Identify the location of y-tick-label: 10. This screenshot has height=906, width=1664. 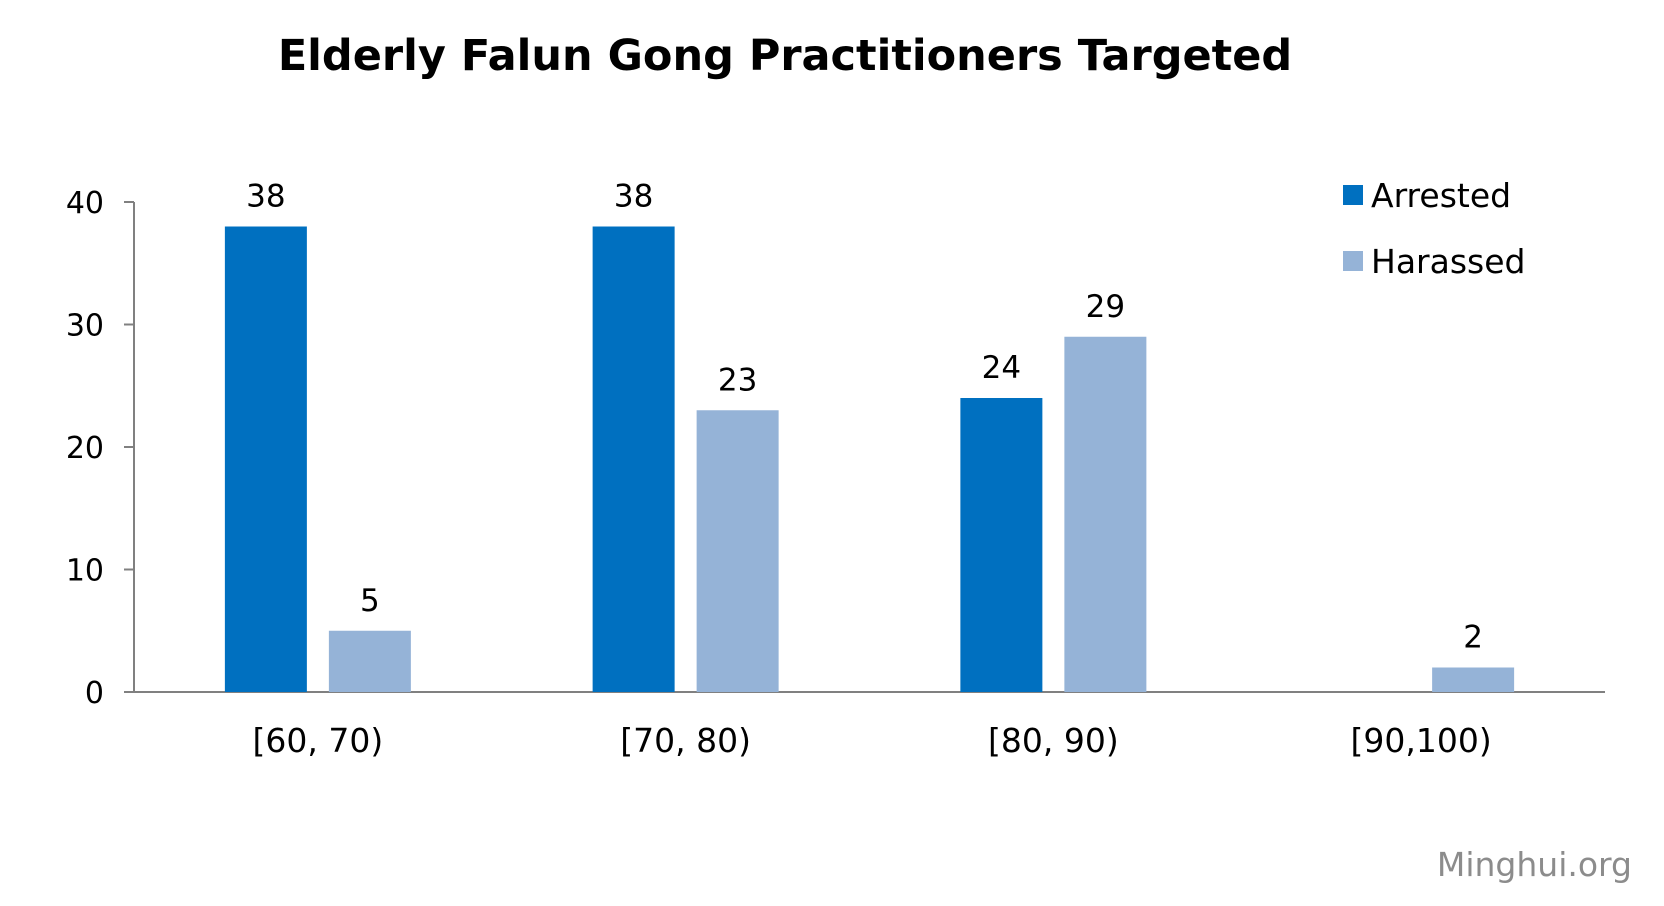
(85, 571).